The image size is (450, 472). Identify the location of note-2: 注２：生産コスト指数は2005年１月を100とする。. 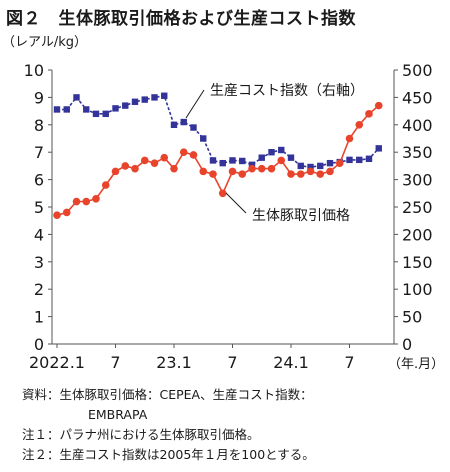
(168, 454).